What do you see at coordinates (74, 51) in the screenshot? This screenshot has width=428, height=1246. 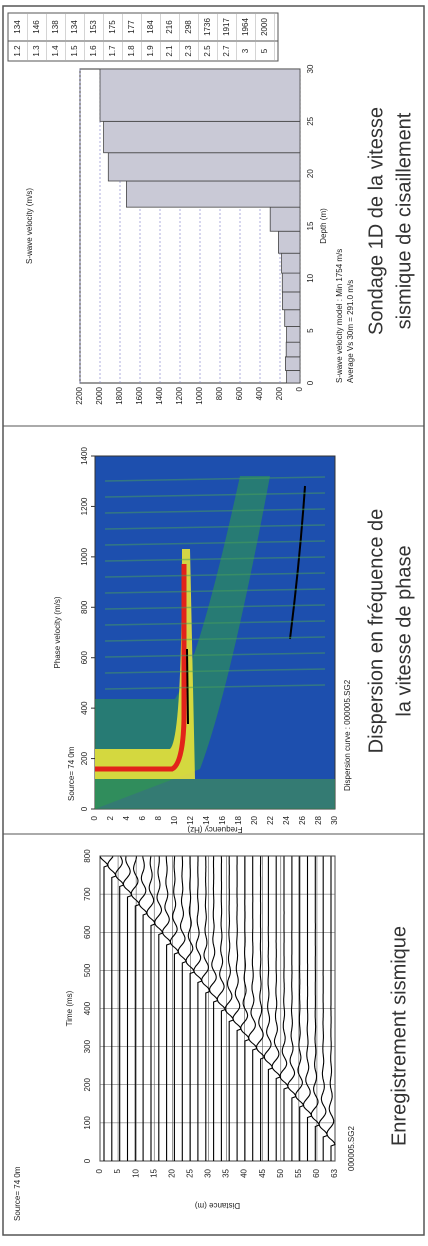 I see `table-thickness: 1.5` at bounding box center [74, 51].